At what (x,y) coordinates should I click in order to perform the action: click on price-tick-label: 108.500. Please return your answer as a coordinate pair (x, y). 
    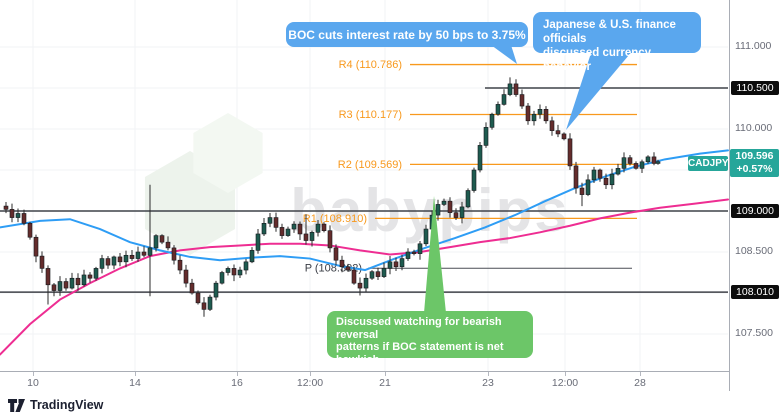
    Looking at the image, I should click on (754, 251).